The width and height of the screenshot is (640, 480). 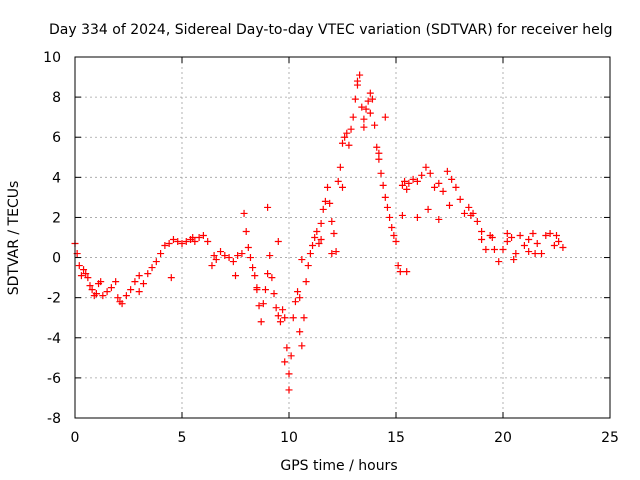 I want to click on y-tick-label: 6, so click(x=56, y=138).